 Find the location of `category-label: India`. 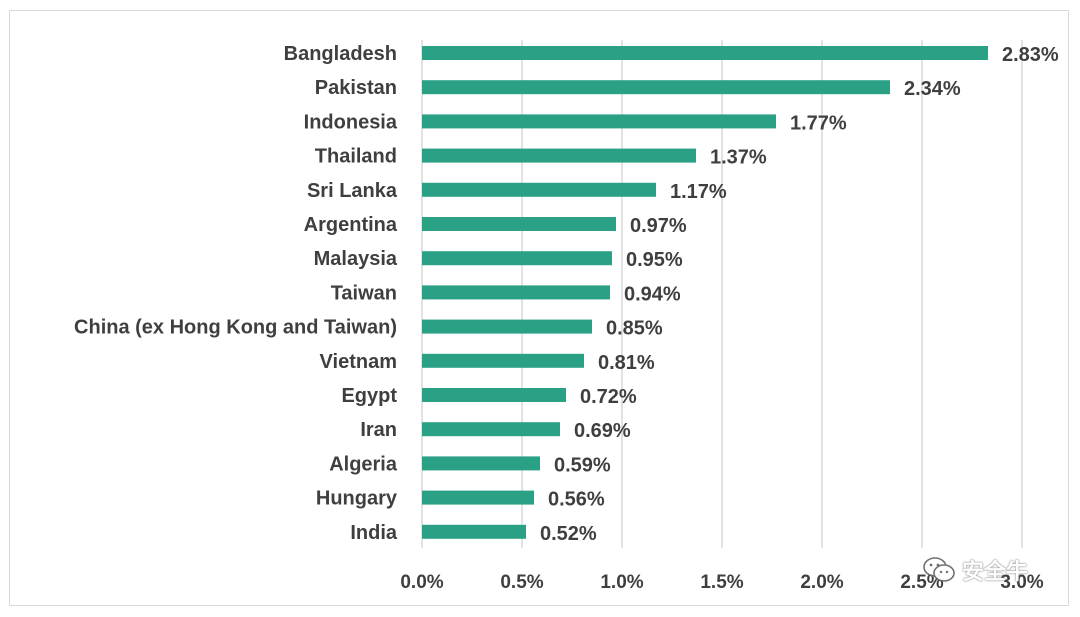

category-label: India is located at coordinates (374, 533).